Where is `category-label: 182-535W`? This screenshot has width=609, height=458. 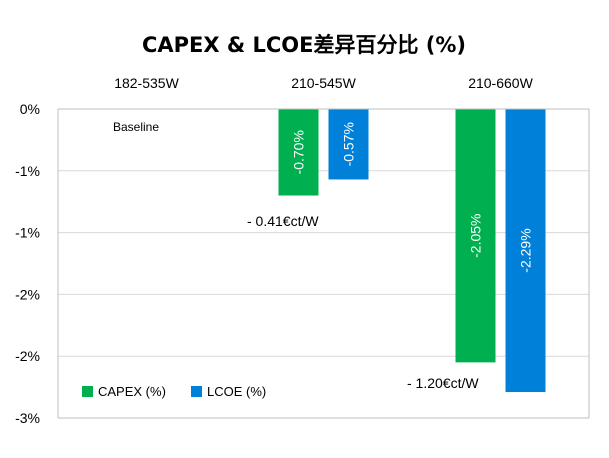 category-label: 182-535W is located at coordinates (146, 83).